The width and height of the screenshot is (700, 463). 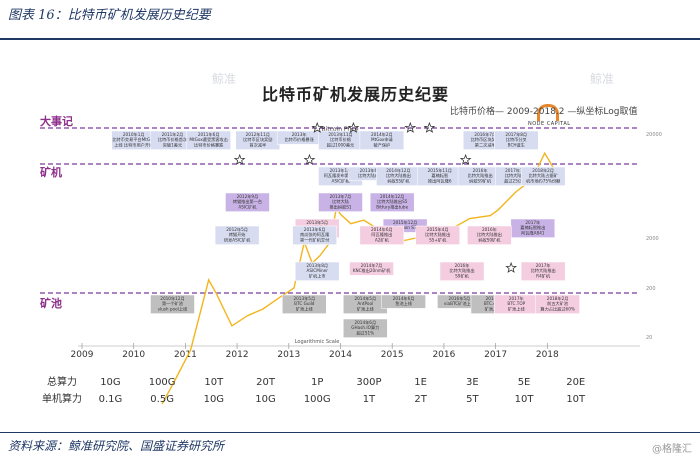 What do you see at coordinates (460, 303) in the screenshot?
I see `event-box-text: viaBTC矿池上线` at bounding box center [460, 303].